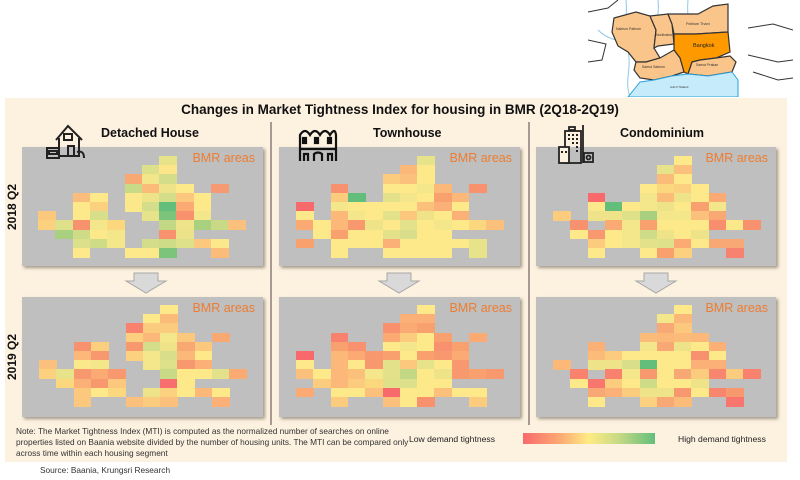 The image size is (800, 480). I want to click on heatmap-panel-townhouse-2018: BMR areas, so click(399, 206).